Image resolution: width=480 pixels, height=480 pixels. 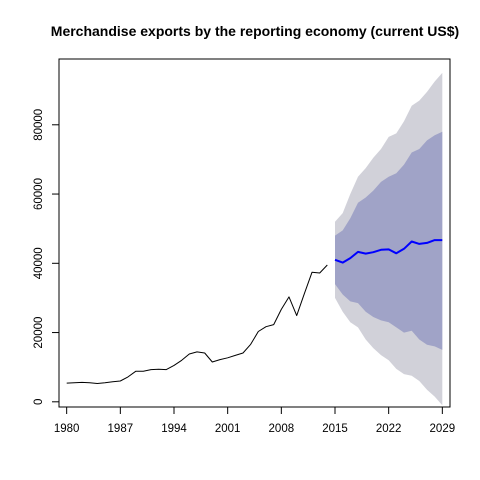 What do you see at coordinates (46, 257) in the screenshot?
I see `y-axis: 0 20000 40000 60000 80000` at bounding box center [46, 257].